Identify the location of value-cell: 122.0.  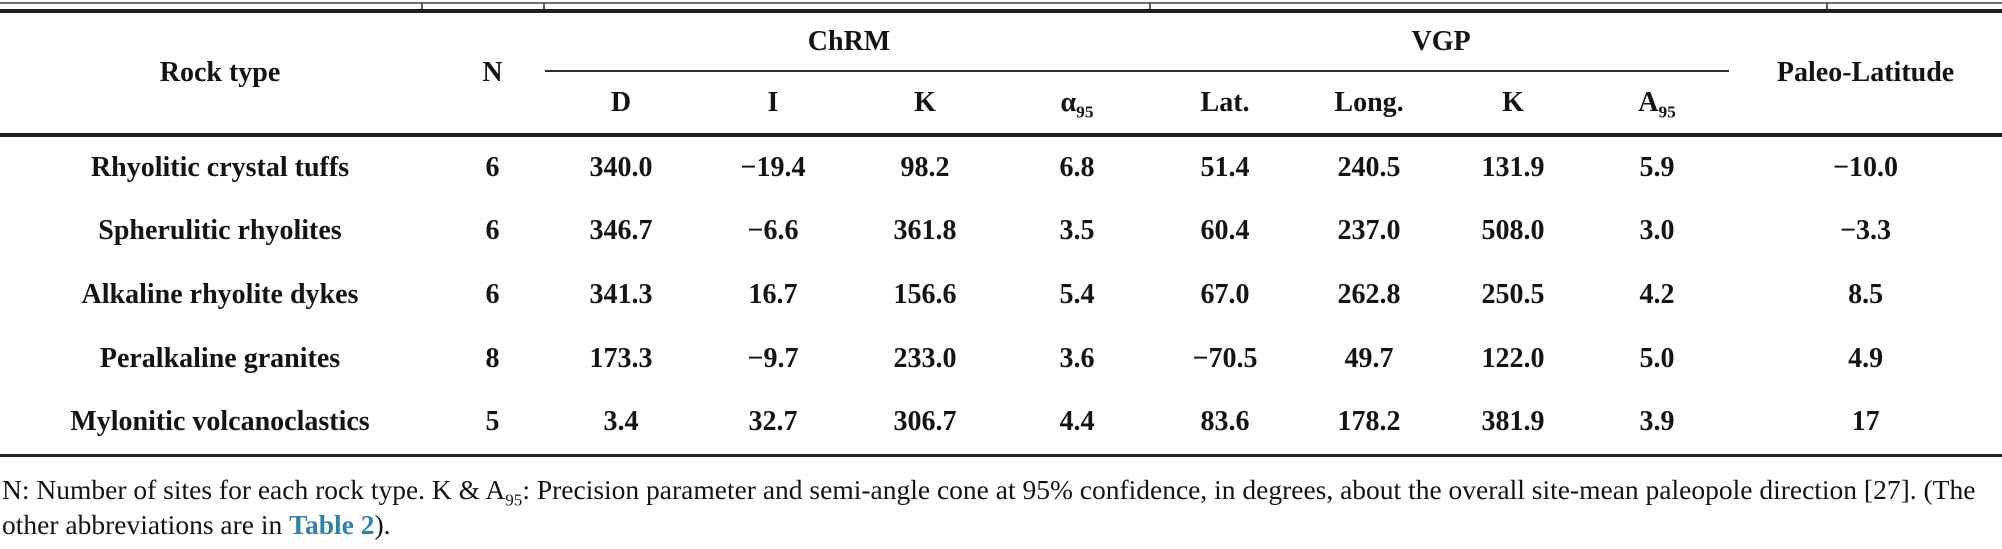
(1513, 358).